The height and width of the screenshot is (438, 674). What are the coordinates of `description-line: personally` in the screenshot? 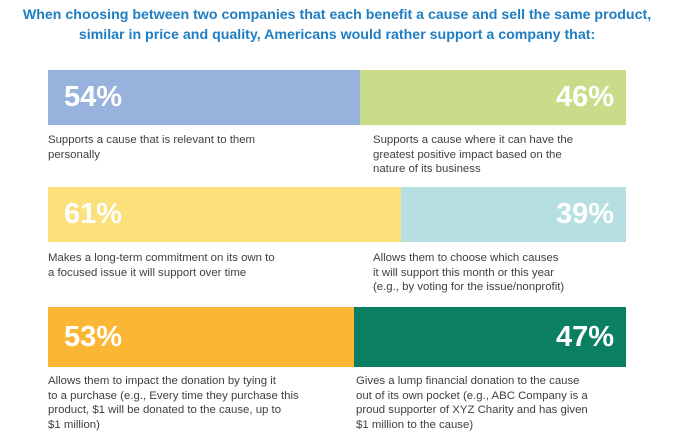 It's located at (74, 154).